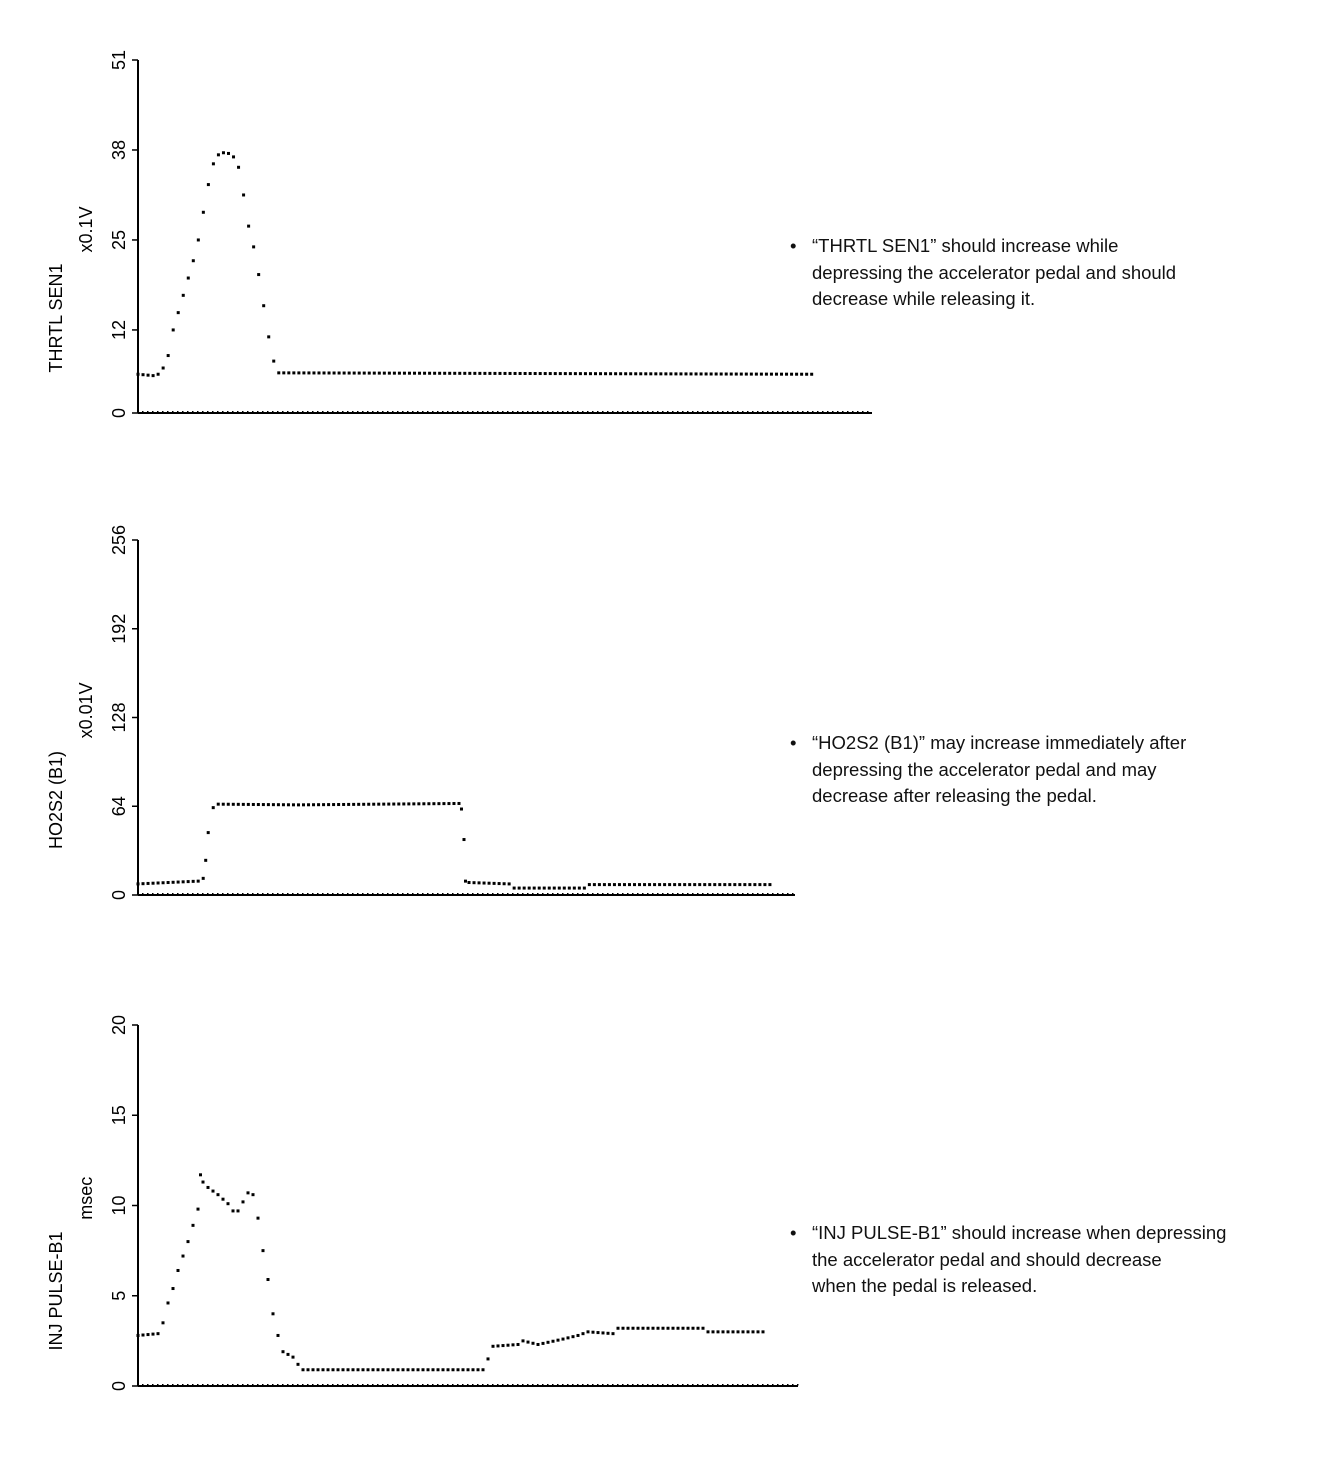 This screenshot has height=1480, width=1344. Describe the element at coordinates (925, 1285) in the screenshot. I see `note-line: when the pedal is released.` at that location.